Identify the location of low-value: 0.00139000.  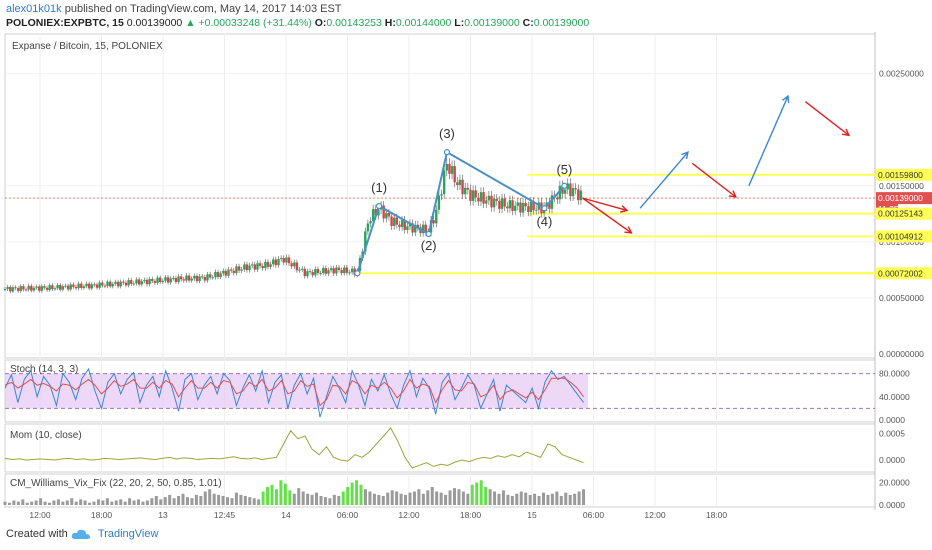
(492, 23).